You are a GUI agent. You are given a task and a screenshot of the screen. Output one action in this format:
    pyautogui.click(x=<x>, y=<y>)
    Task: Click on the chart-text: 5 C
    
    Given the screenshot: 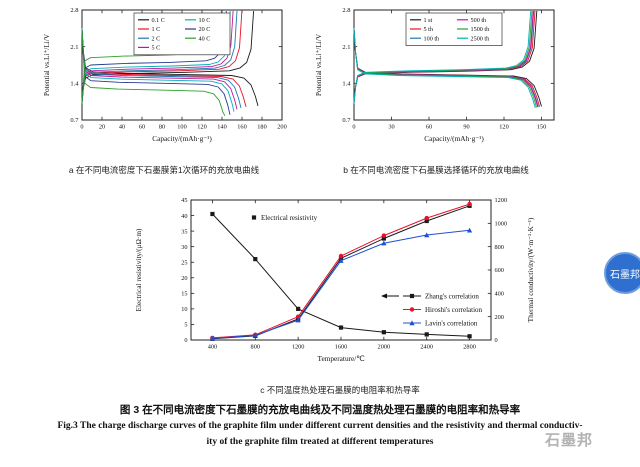 What is the action you would take?
    pyautogui.click(x=156, y=48)
    